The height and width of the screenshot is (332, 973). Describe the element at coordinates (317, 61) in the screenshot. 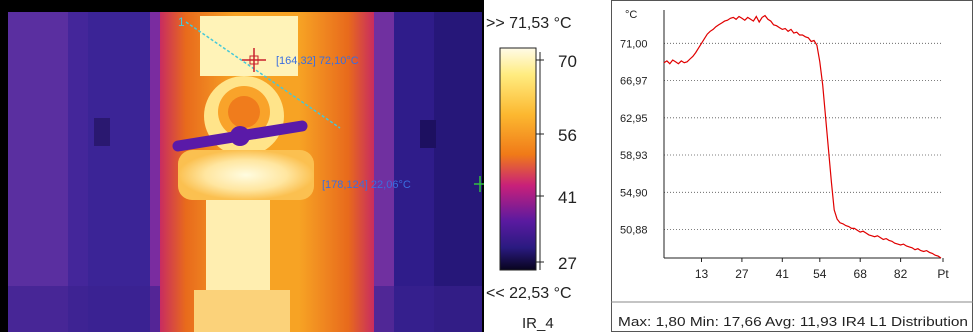

I see `hot-marker-label: [164,32] 72,10°C` at that location.